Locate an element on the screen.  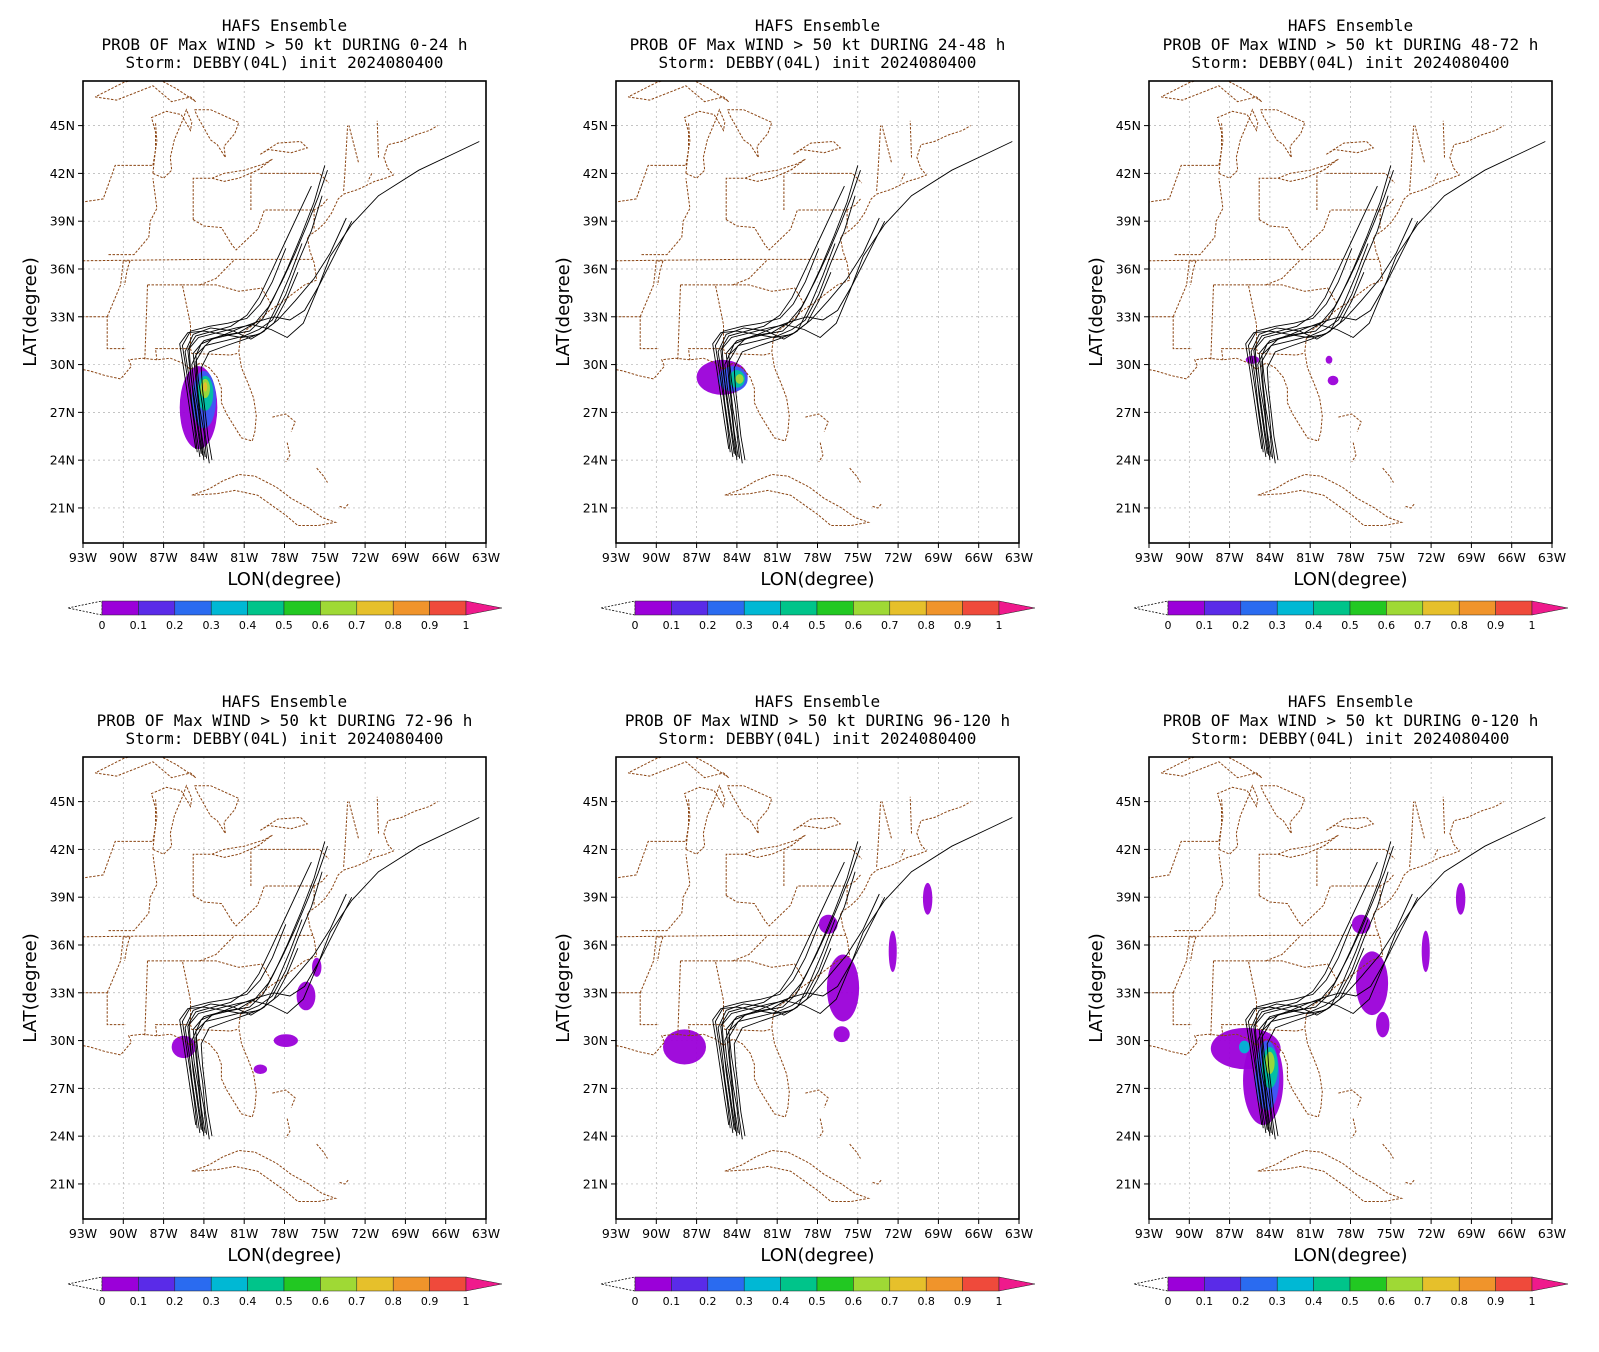
colorbar-tick-label: 1 is located at coordinates (466, 625).